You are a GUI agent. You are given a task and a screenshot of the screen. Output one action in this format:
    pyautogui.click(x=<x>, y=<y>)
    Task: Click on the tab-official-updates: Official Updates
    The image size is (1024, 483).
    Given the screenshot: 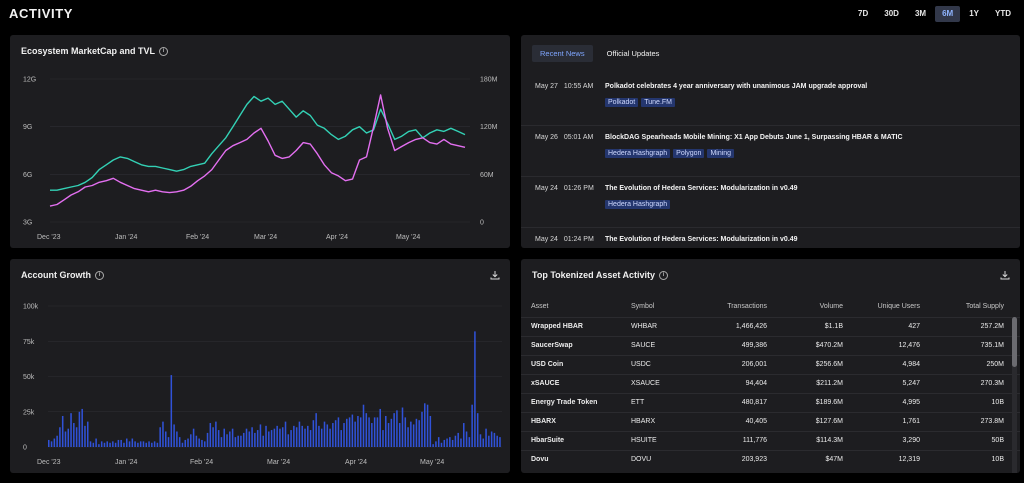 What is the action you would take?
    pyautogui.click(x=633, y=53)
    